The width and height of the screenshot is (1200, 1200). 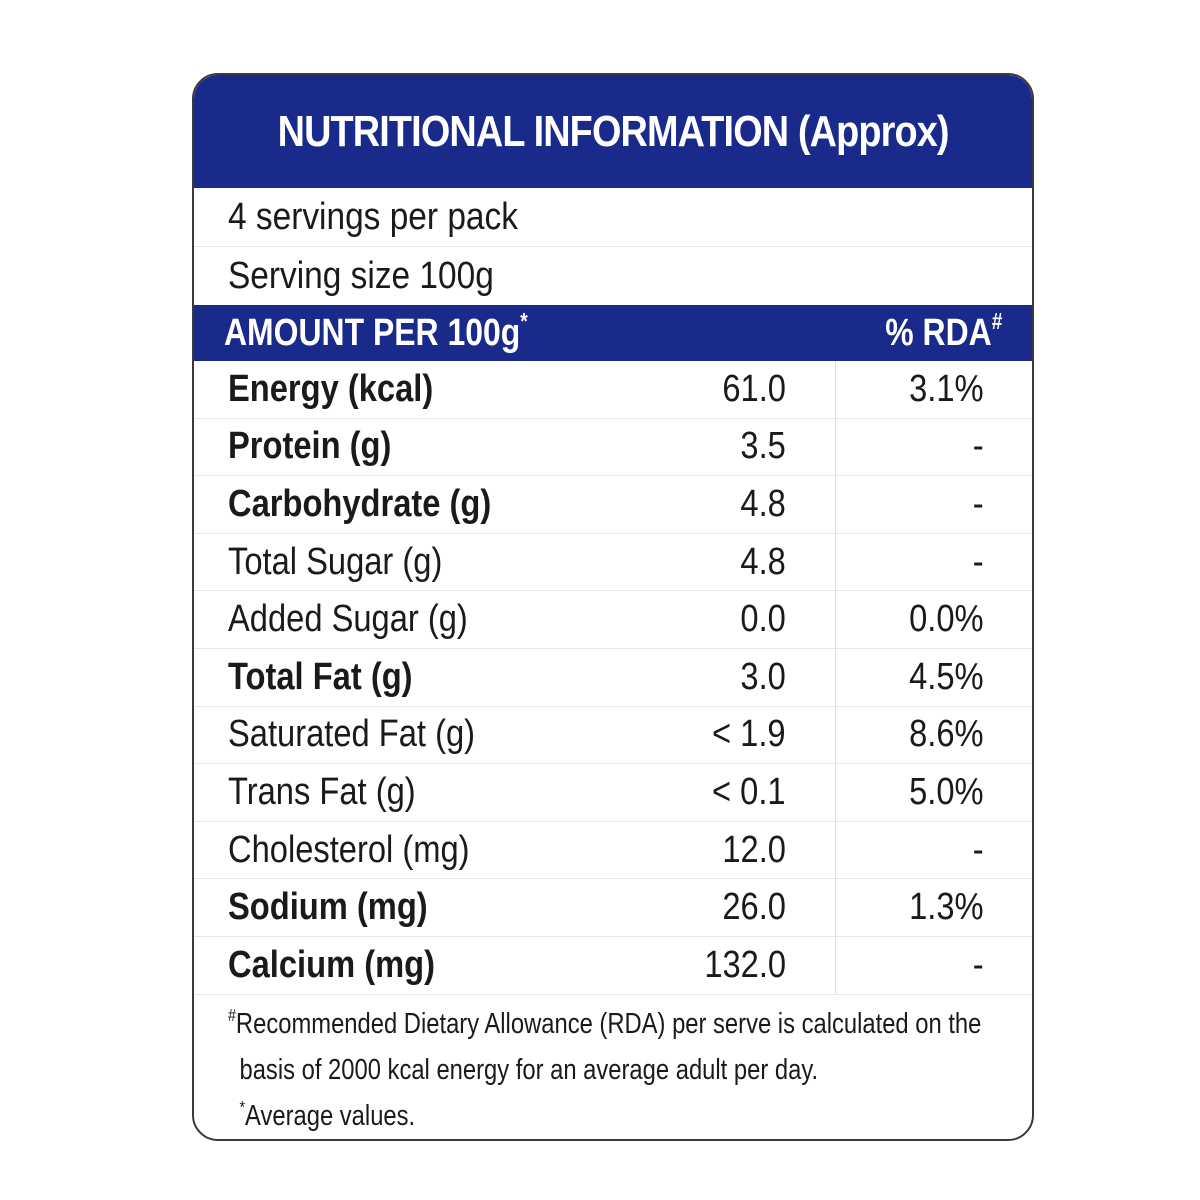 I want to click on amount-header: AMOUNT PER 100g*, so click(x=376, y=332).